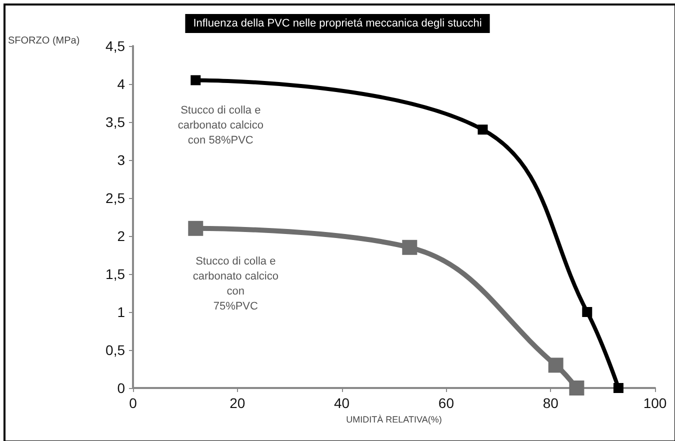 The height and width of the screenshot is (441, 675). I want to click on y-tick-label: 4, so click(121, 84).